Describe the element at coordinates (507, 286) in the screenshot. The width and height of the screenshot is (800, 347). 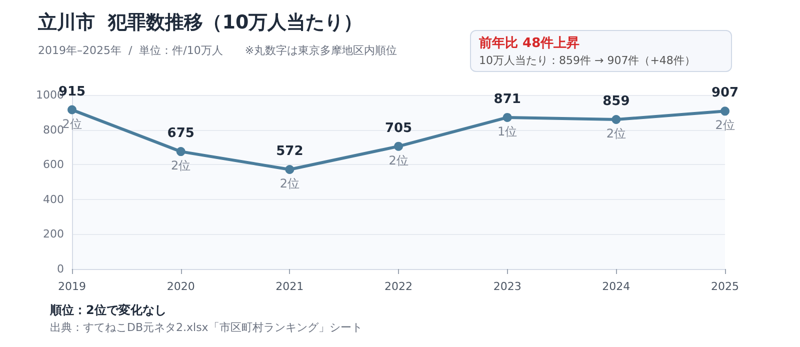
I see `x-tick-label: 2023` at that location.